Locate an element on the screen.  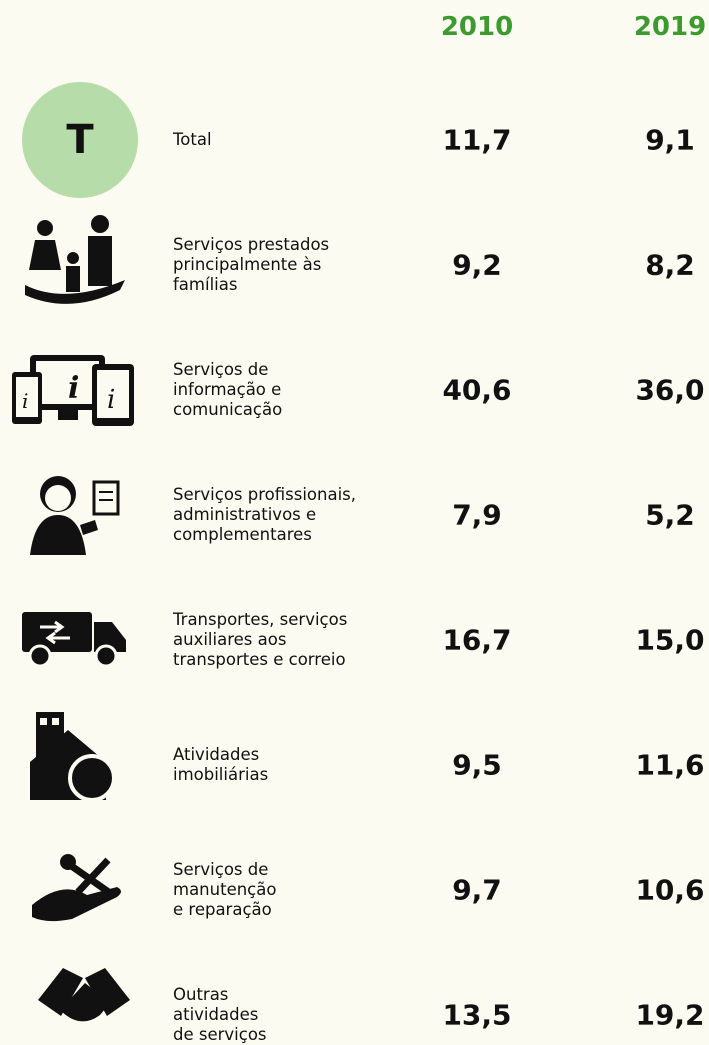
label-line: Serviços prestados is located at coordinates (251, 244).